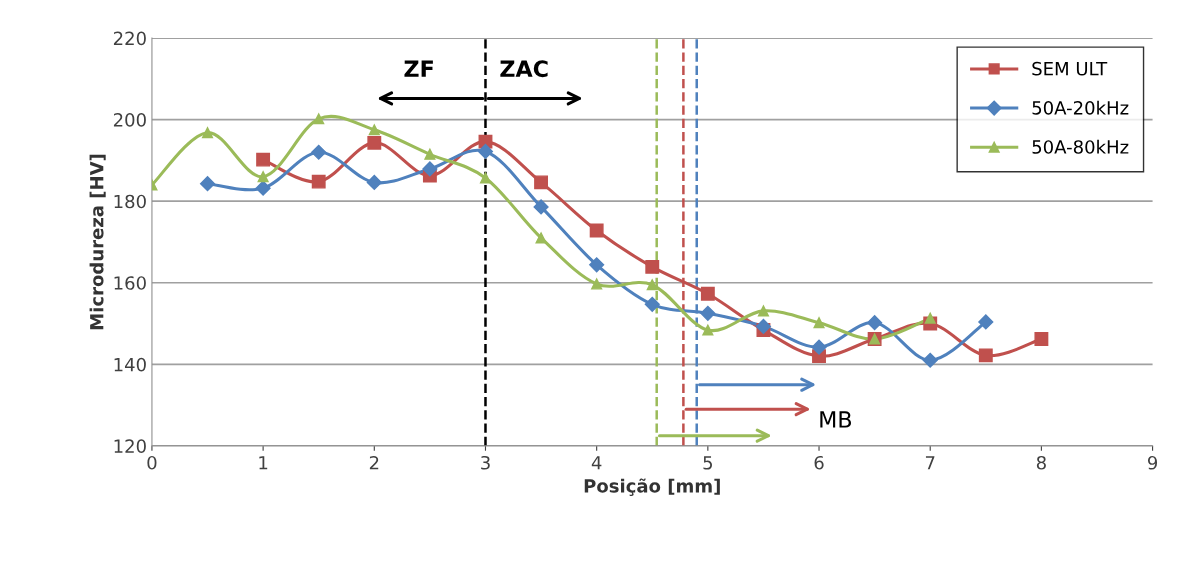 This screenshot has height=568, width=1187. What do you see at coordinates (130, 201) in the screenshot?
I see `y-tick-label: 180` at bounding box center [130, 201].